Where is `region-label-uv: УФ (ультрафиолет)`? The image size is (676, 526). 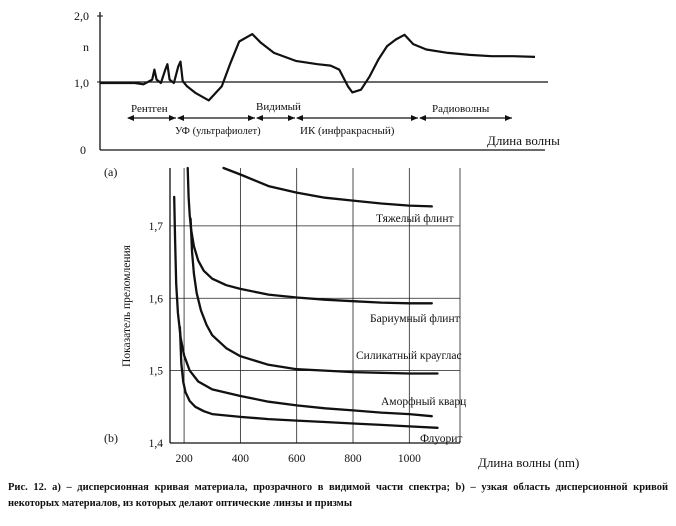
region-label-uv: УФ (ультрафиолет) is located at coordinates (218, 131).